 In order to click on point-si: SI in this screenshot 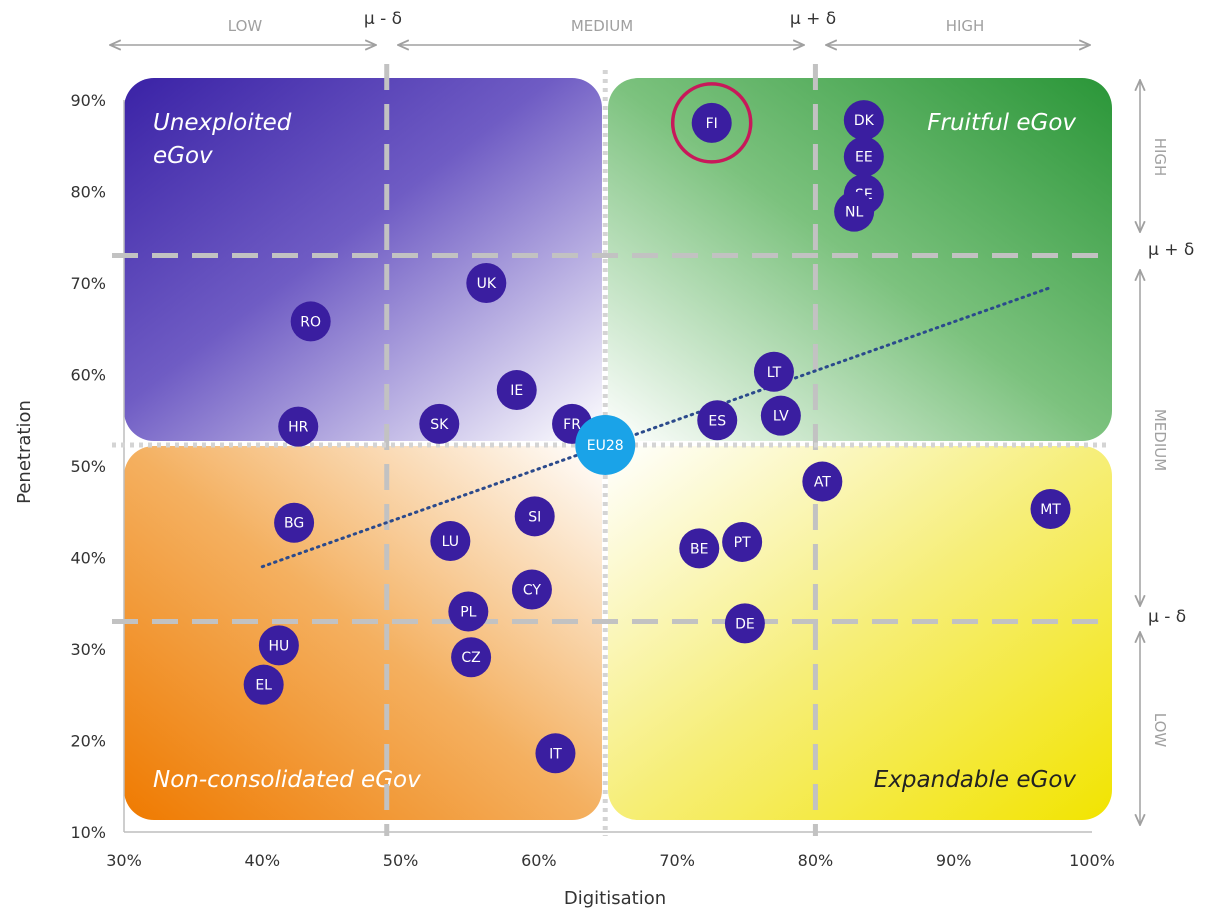, I will do `click(534, 516)`.